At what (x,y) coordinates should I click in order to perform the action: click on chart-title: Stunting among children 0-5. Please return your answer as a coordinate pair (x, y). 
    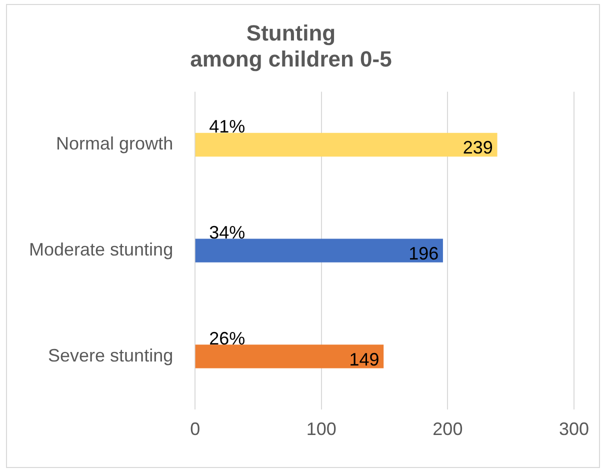
    Looking at the image, I should click on (291, 46).